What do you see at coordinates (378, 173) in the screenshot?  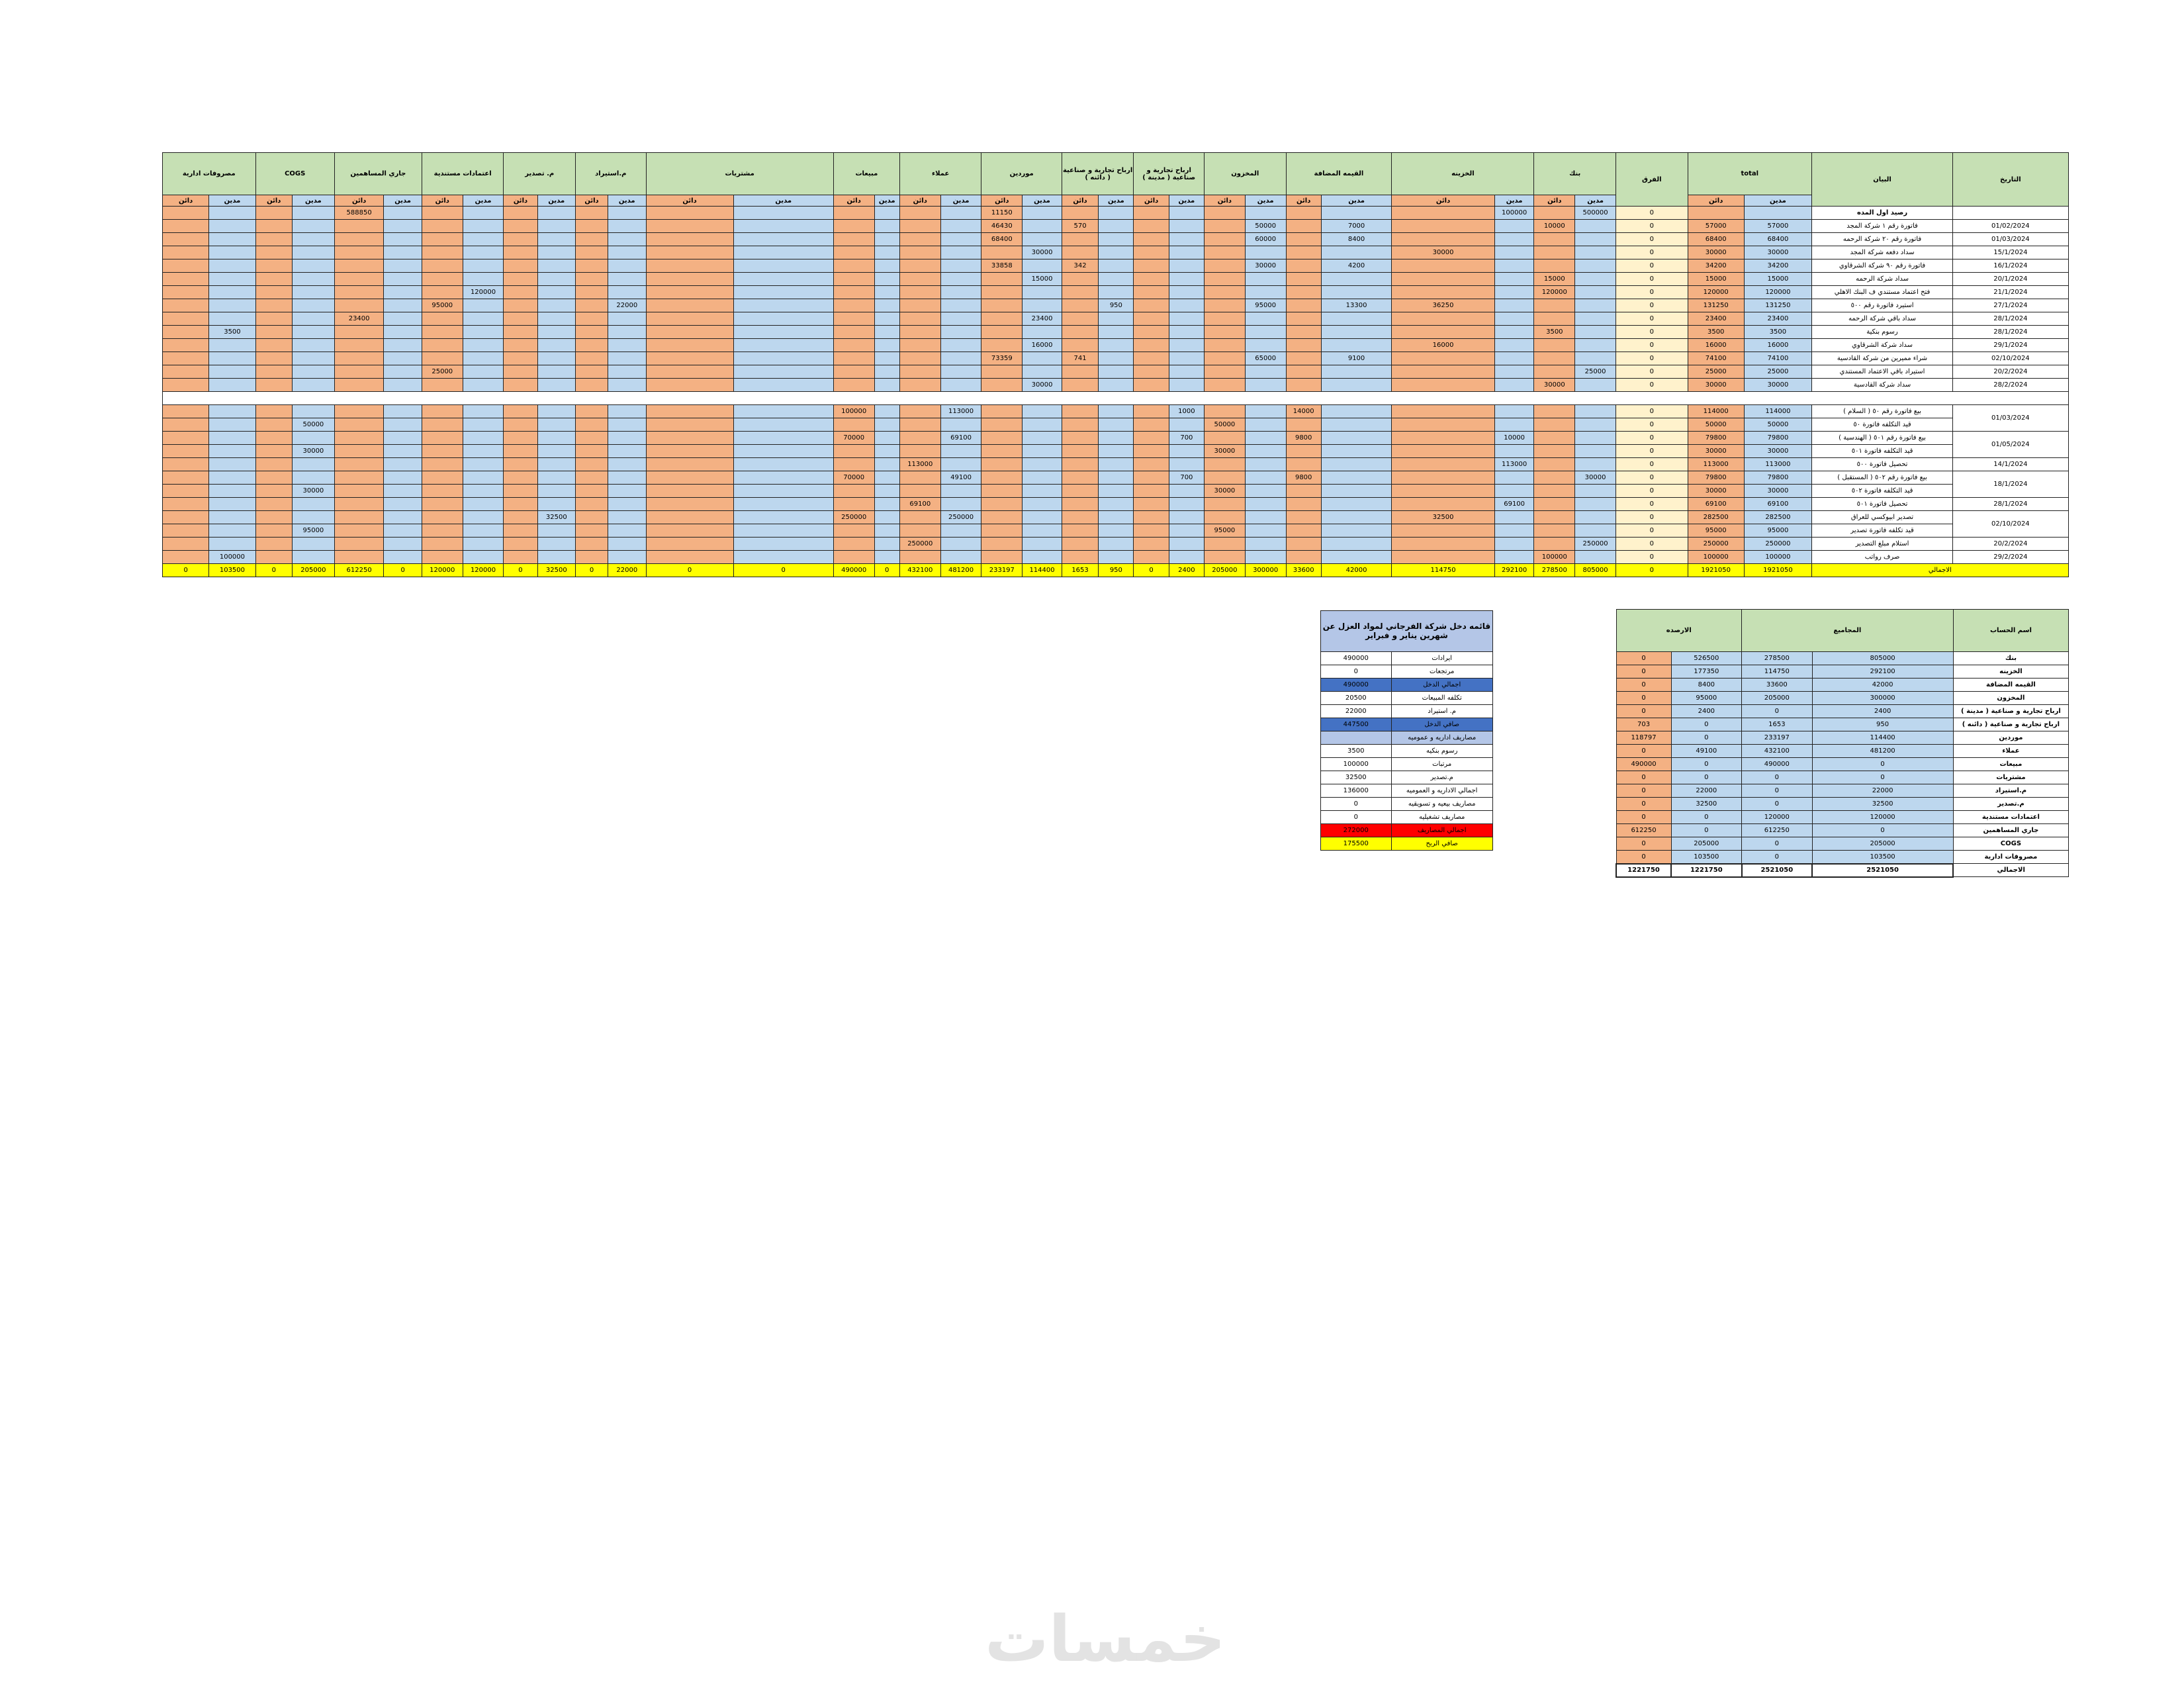 I see `account-header: جاري المساهمين` at bounding box center [378, 173].